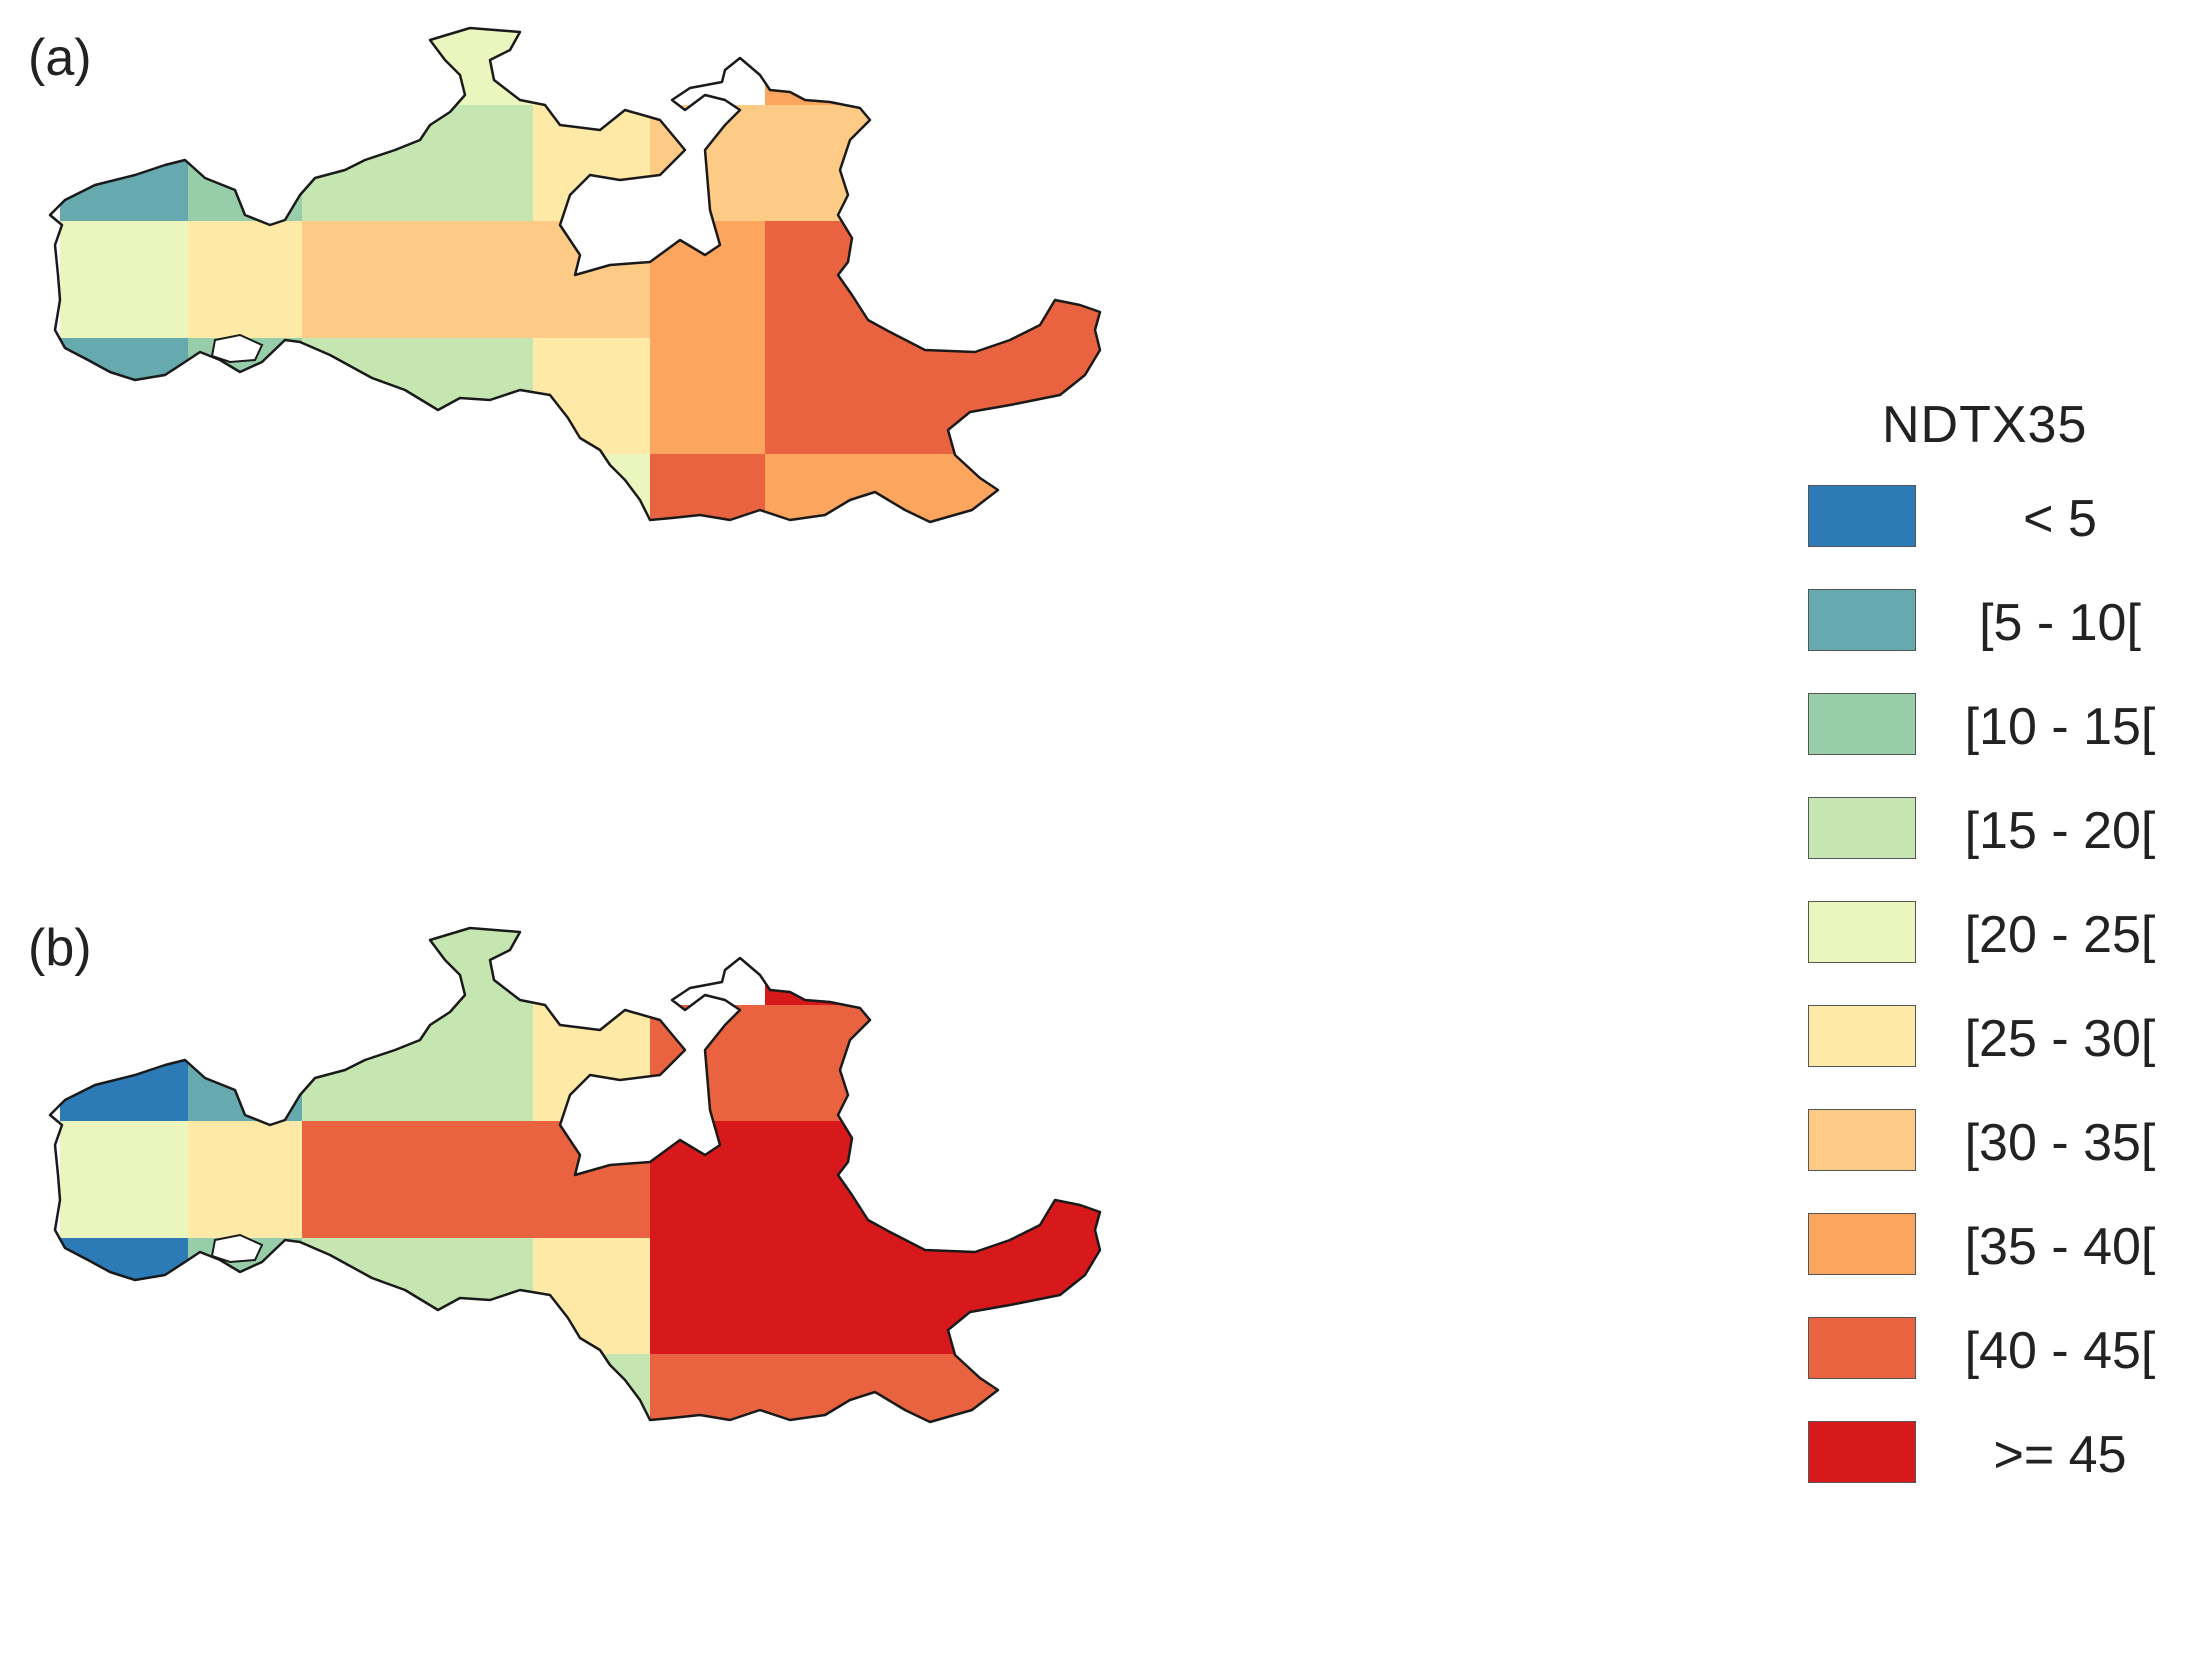 The height and width of the screenshot is (1672, 2211). What do you see at coordinates (2000, 517) in the screenshot?
I see `legend-item: < 5` at bounding box center [2000, 517].